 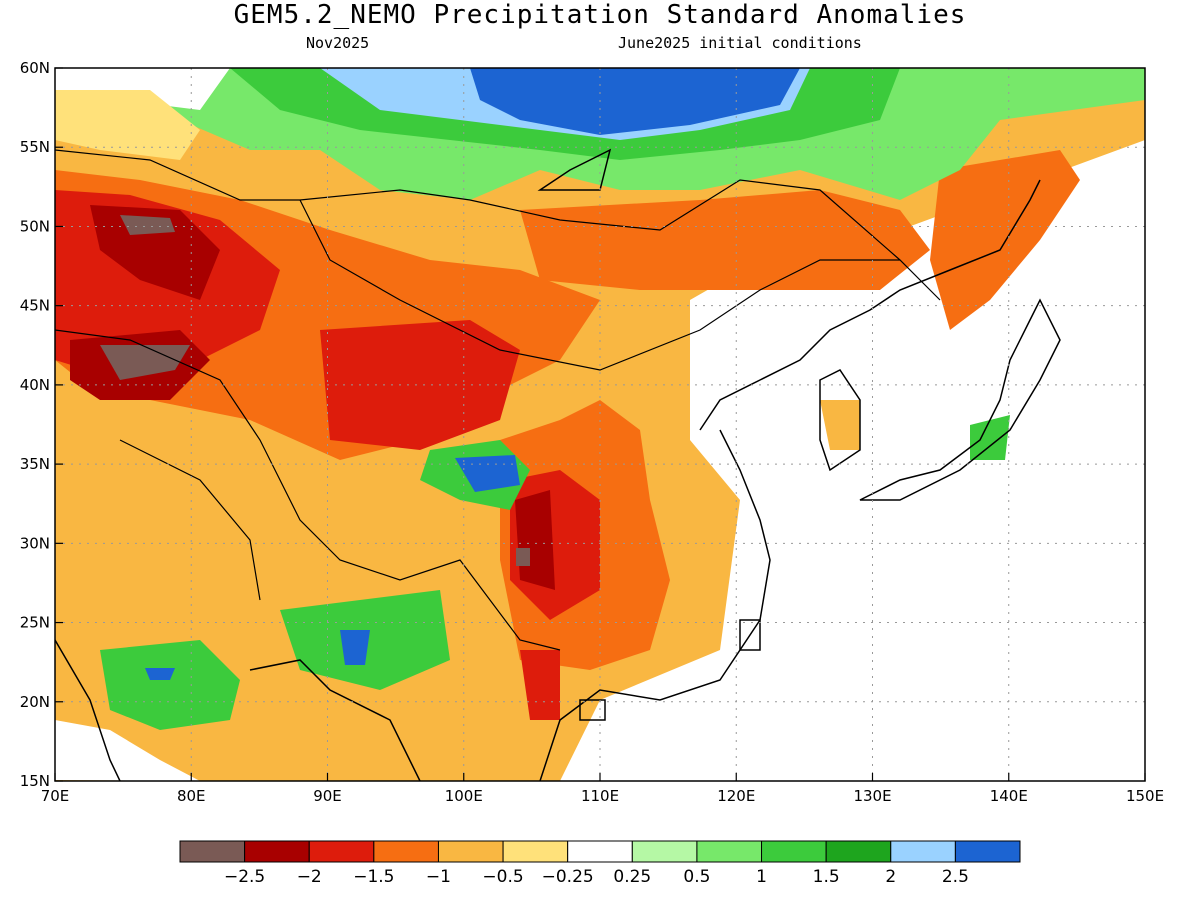 What do you see at coordinates (872, 796) in the screenshot?
I see `lon-tick-label: 130E` at bounding box center [872, 796].